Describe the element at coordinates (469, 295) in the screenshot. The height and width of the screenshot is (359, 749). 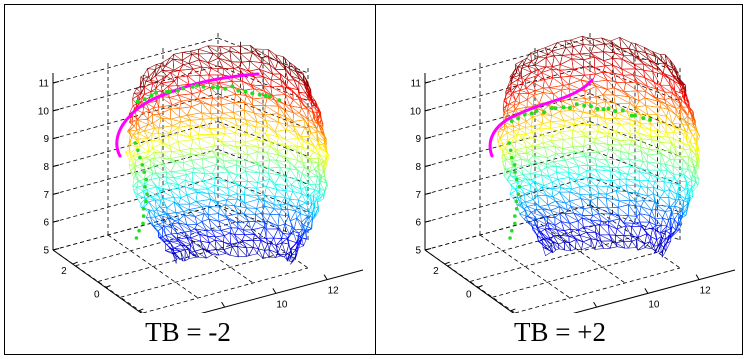
I see `y-tick-label: 0` at that location.